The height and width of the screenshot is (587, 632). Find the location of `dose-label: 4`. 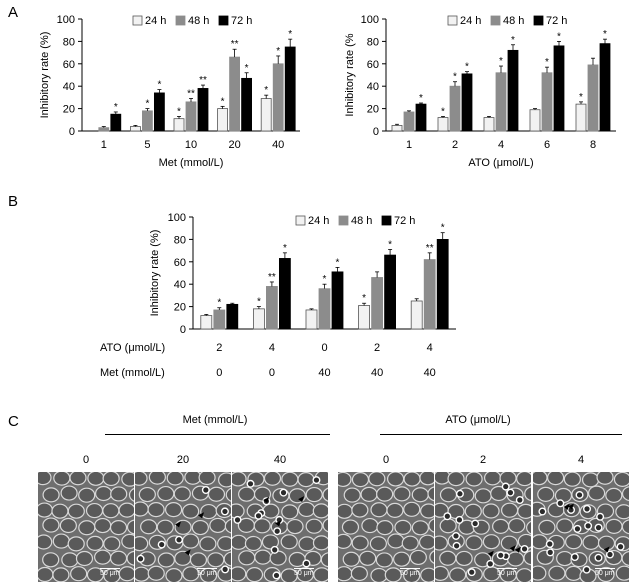

dose-label: 4 is located at coordinates (581, 460).